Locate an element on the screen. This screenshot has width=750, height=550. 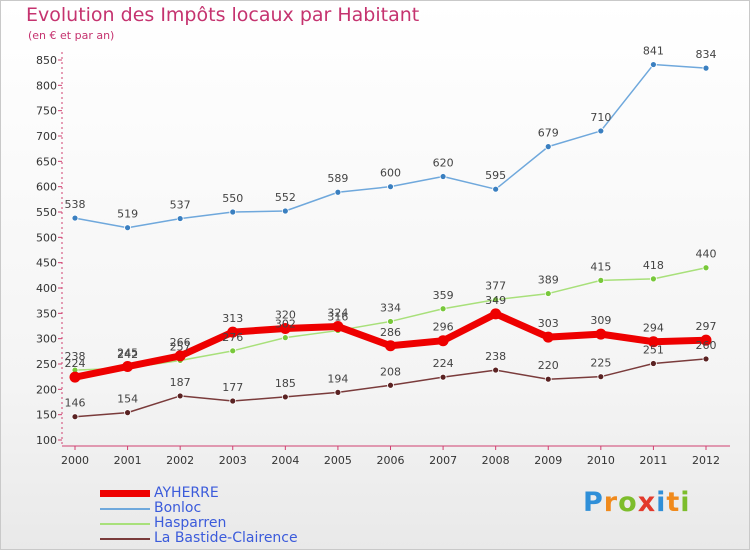
data-label: 415 is located at coordinates (600, 266).